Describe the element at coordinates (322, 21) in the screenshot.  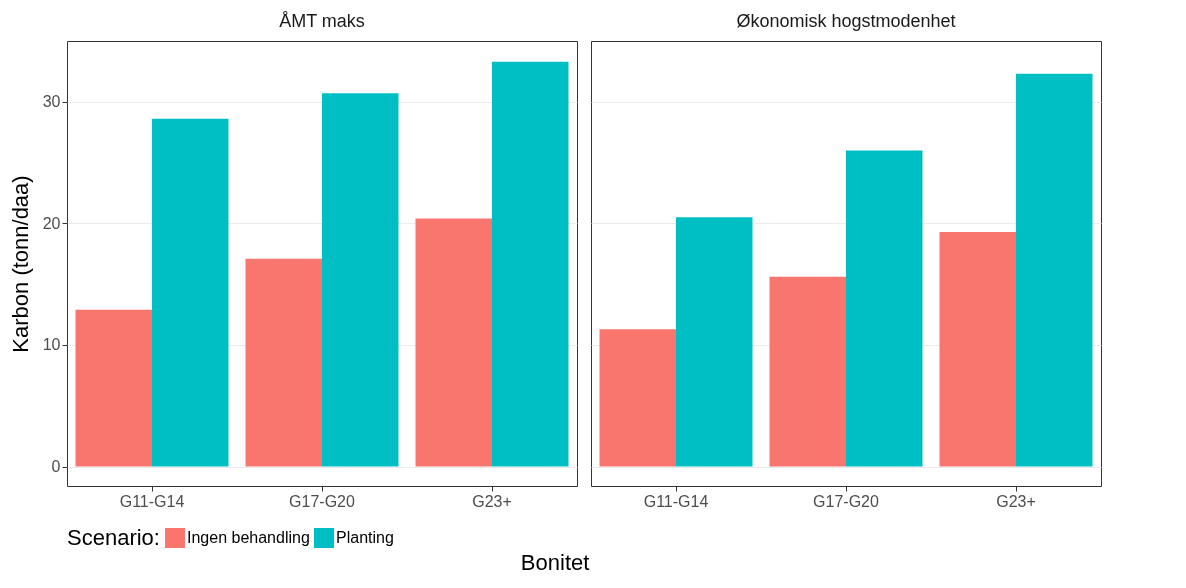
I see `chart-title: ÅMT maks` at that location.